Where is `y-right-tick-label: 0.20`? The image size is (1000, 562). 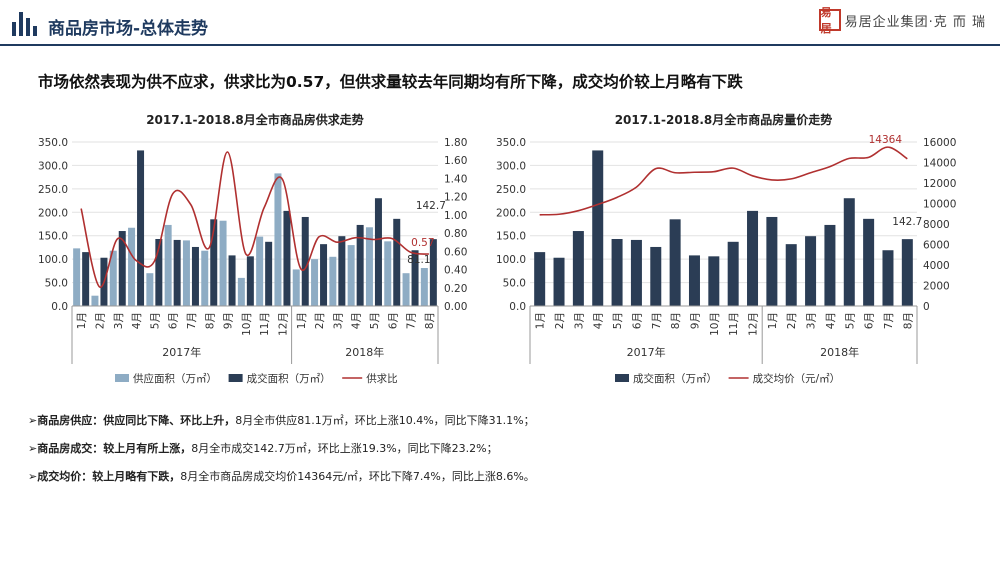
y-right-tick-label: 0.20 is located at coordinates (455, 289).